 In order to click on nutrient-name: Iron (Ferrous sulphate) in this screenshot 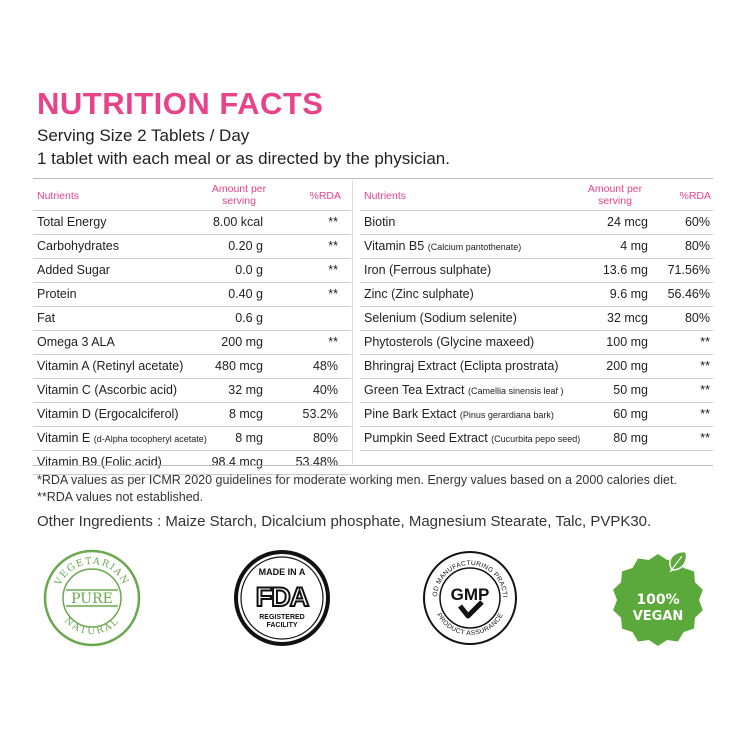, I will do `click(427, 270)`.